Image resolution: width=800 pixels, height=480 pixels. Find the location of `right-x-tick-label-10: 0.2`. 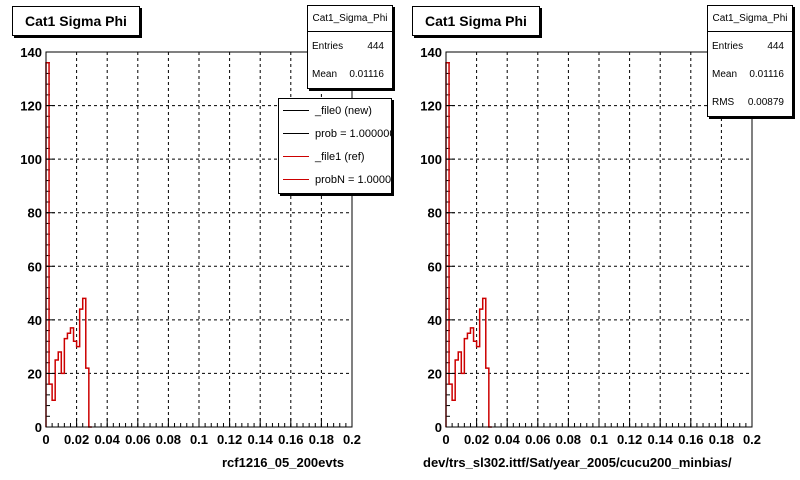

right-x-tick-label-10: 0.2 is located at coordinates (752, 439).